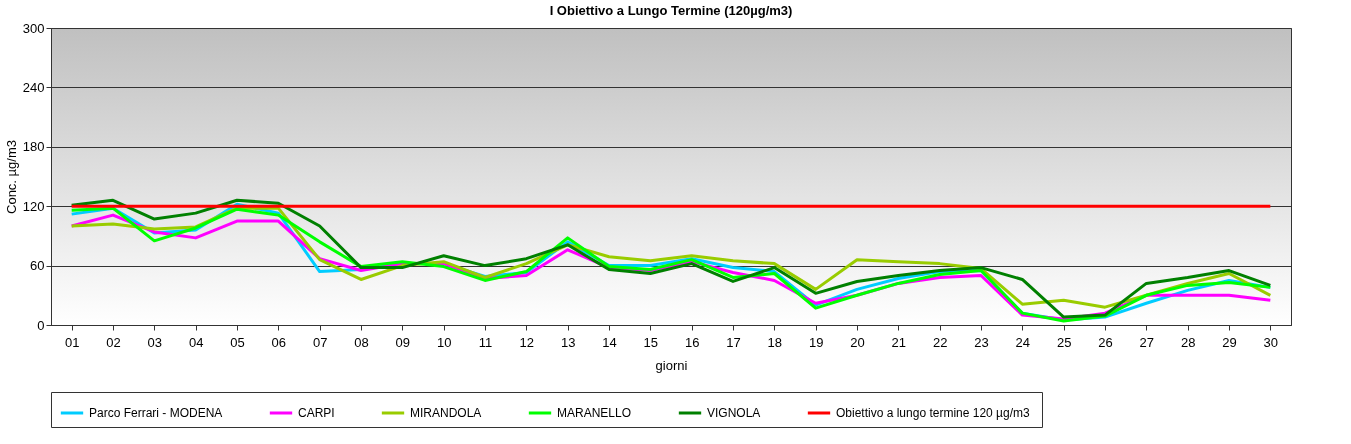 This screenshot has height=444, width=1351. Describe the element at coordinates (651, 342) in the screenshot. I see `x-tick-label: 15` at that location.